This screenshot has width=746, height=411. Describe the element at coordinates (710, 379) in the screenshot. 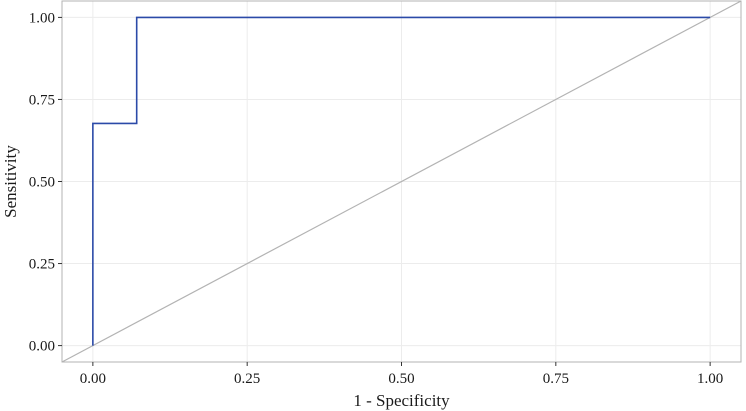

I see `x-tick-label: 1.00` at that location.